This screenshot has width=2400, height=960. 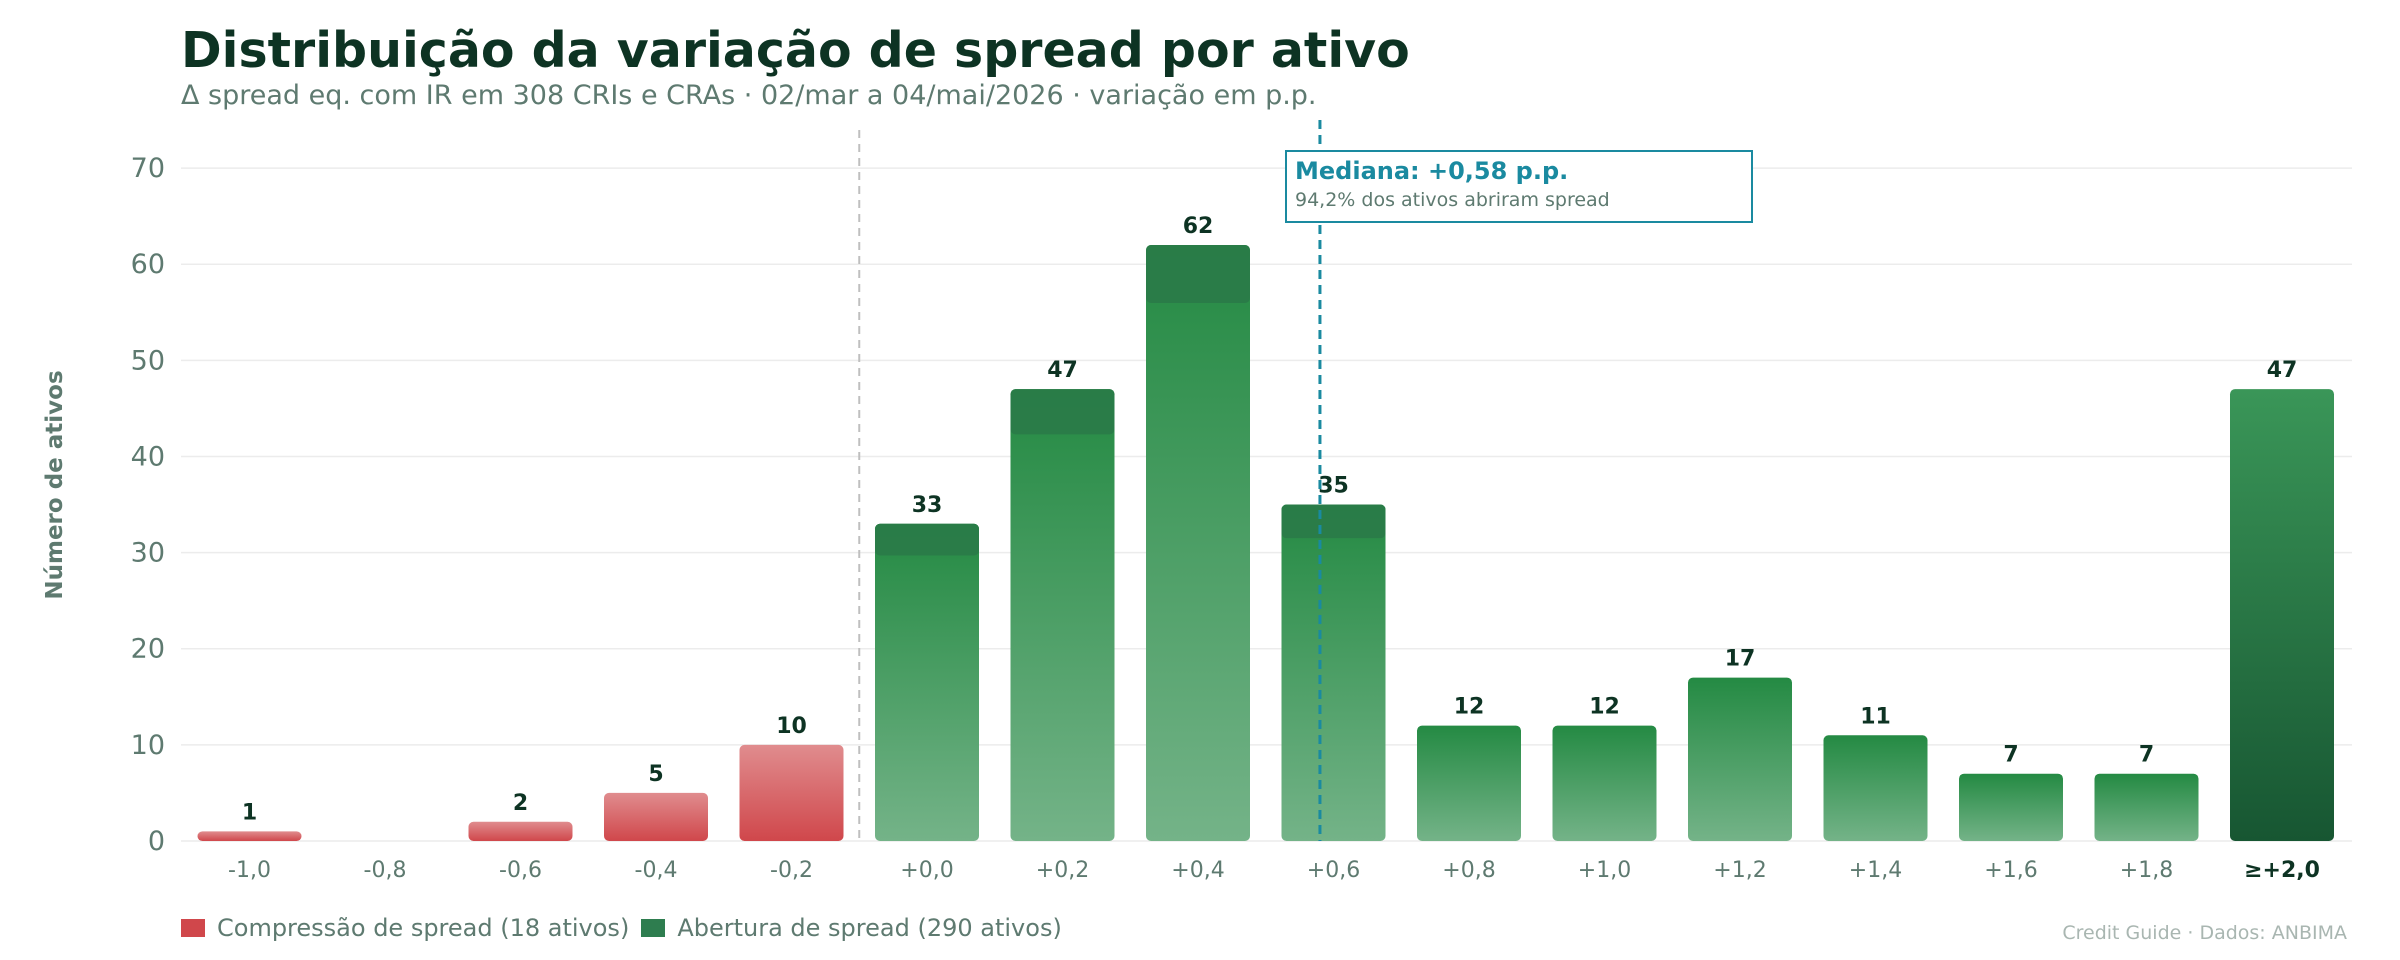 I want to click on y-tick-label: 50, so click(x=148, y=360).